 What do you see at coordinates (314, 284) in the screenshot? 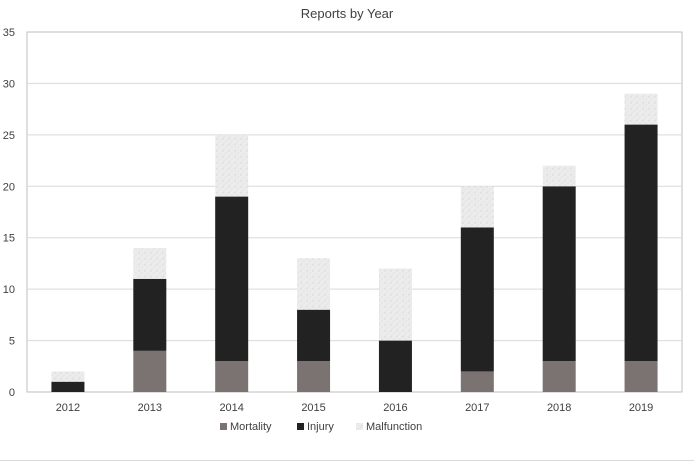
I see `bar-malfunction-2015` at bounding box center [314, 284].